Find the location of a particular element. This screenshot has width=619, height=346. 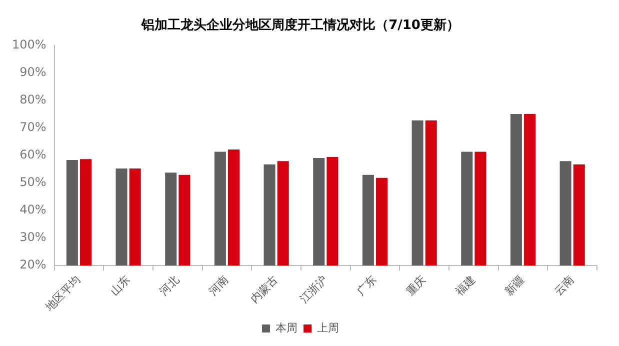

x-tick-label: 重庆 is located at coordinates (416, 285).